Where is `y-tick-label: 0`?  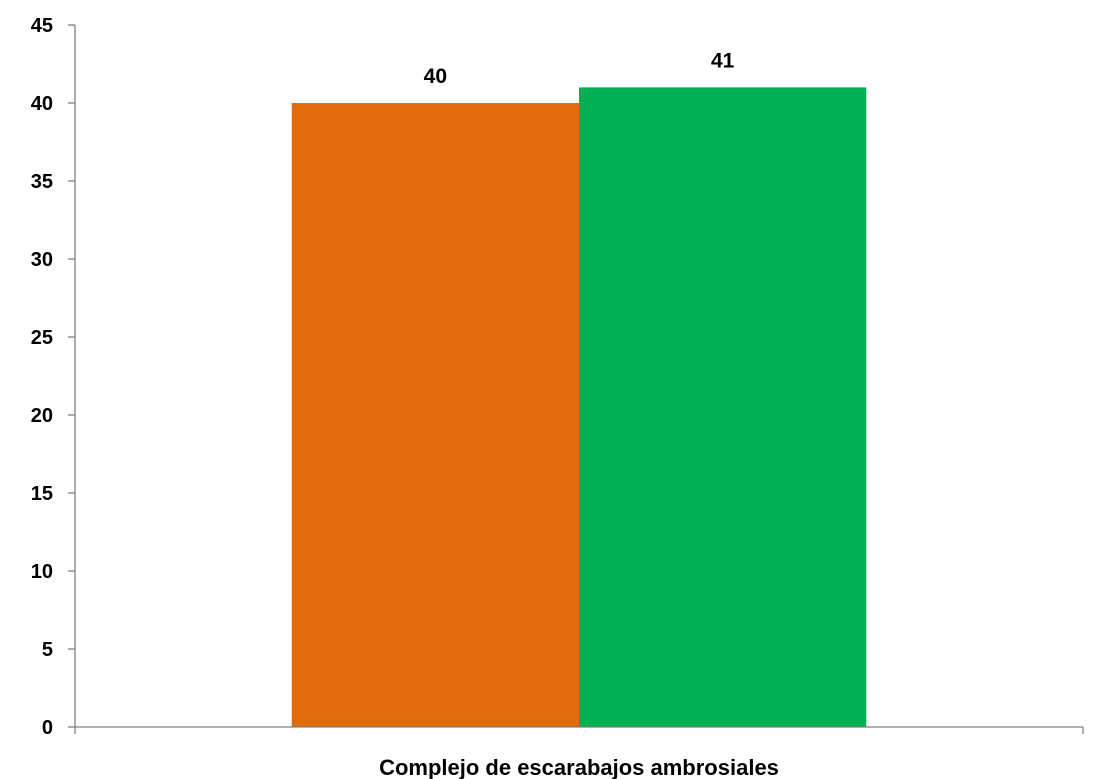 y-tick-label: 0 is located at coordinates (47, 728).